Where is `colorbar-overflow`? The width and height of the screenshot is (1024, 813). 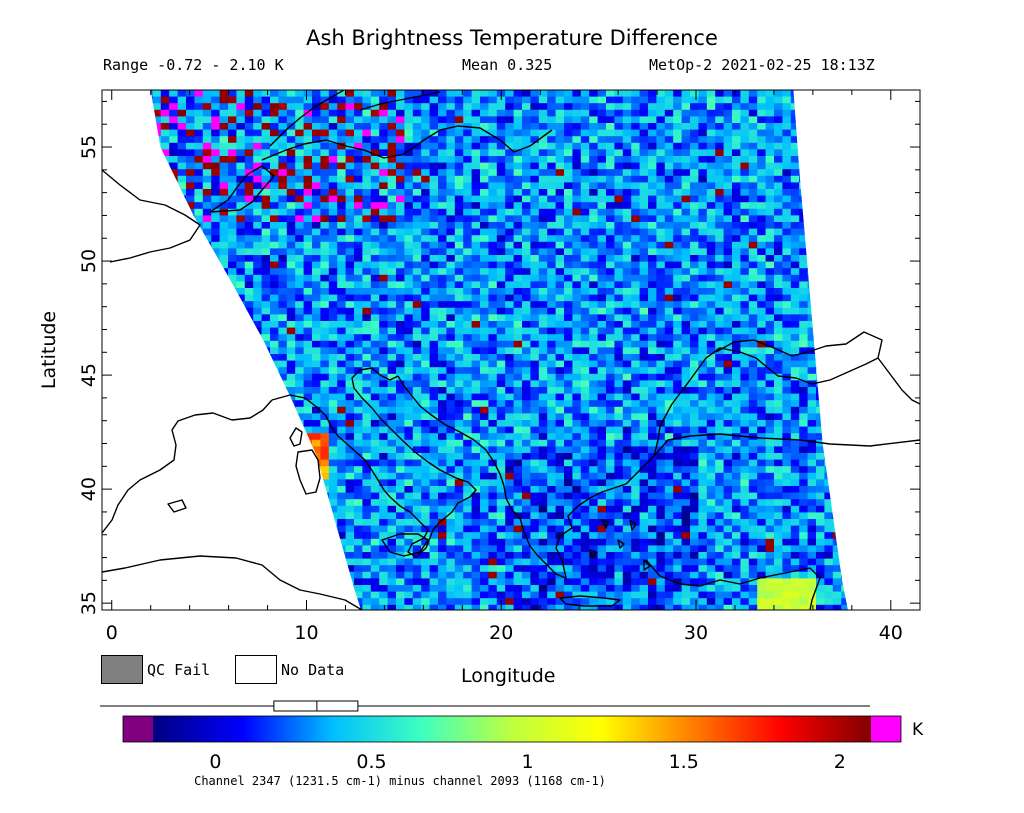
colorbar-overflow is located at coordinates (886, 729).